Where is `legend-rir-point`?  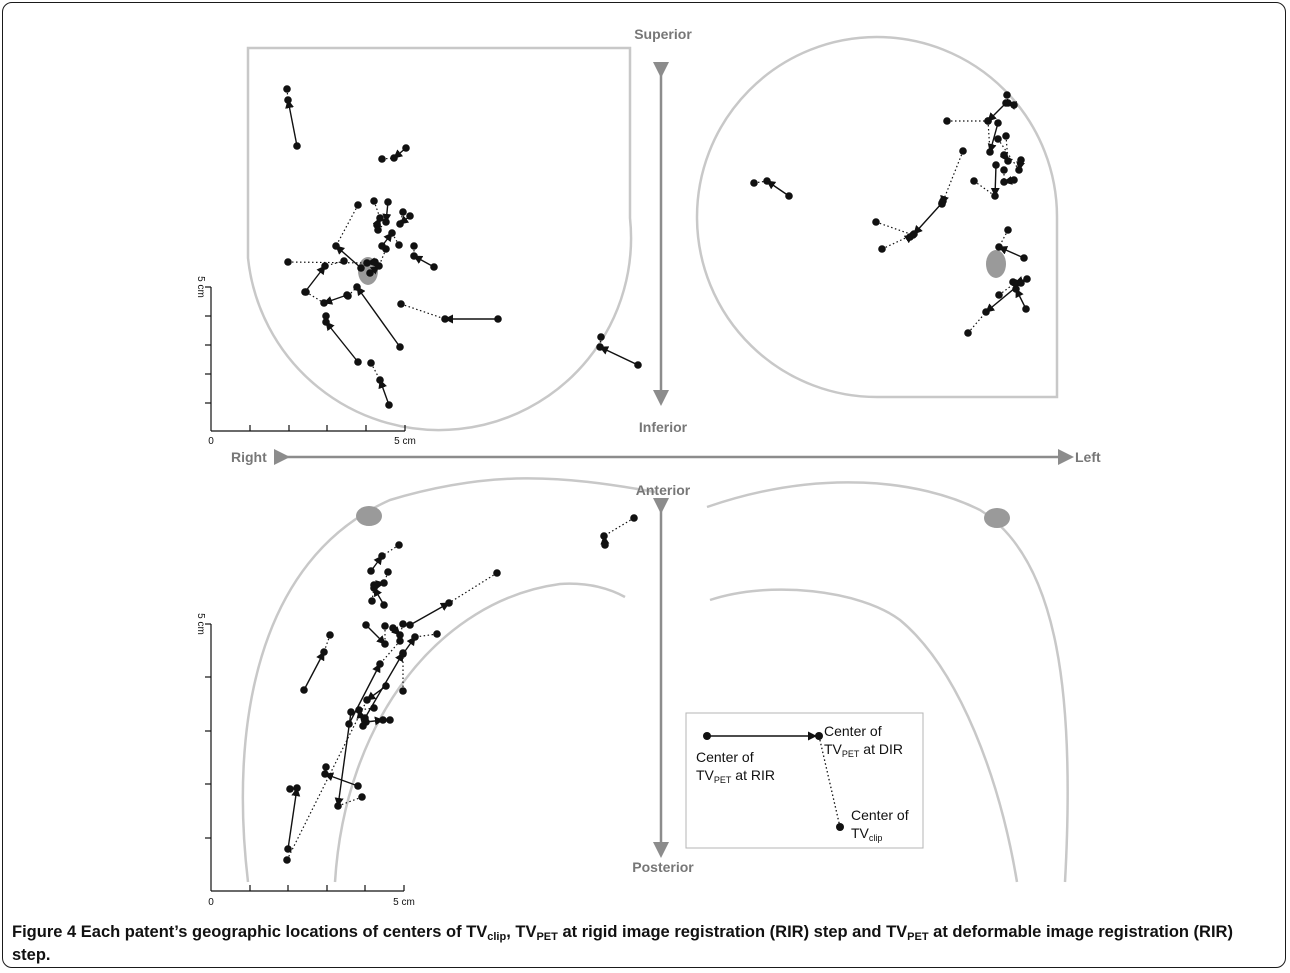 legend-rir-point is located at coordinates (707, 736).